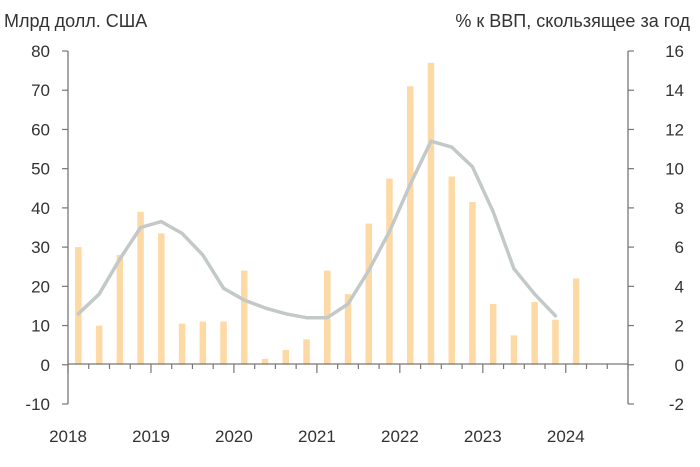 Image resolution: width=700 pixels, height=467 pixels. Describe the element at coordinates (45, 365) in the screenshot. I see `left-tick-label: 0` at that location.